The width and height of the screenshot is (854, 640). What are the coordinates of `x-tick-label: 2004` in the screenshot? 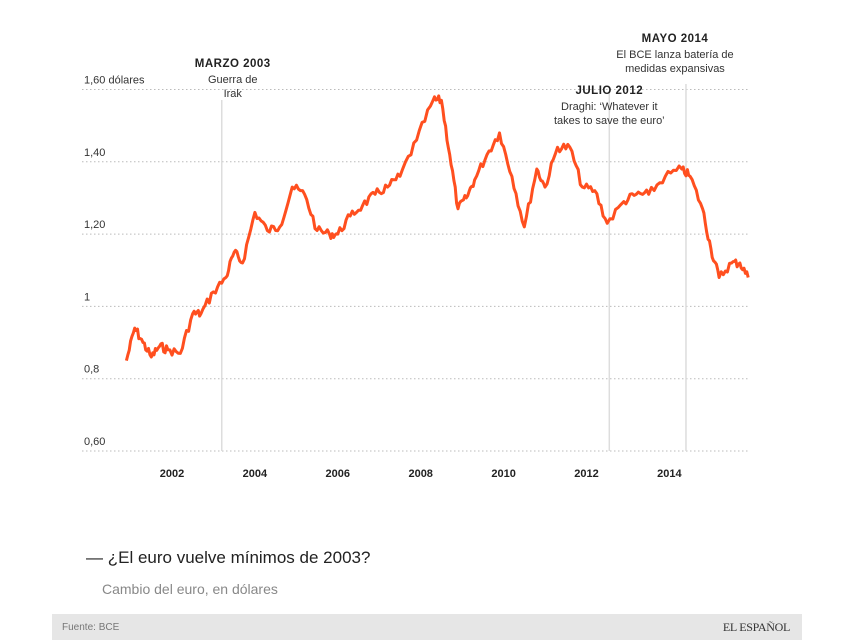 It's located at (255, 474).